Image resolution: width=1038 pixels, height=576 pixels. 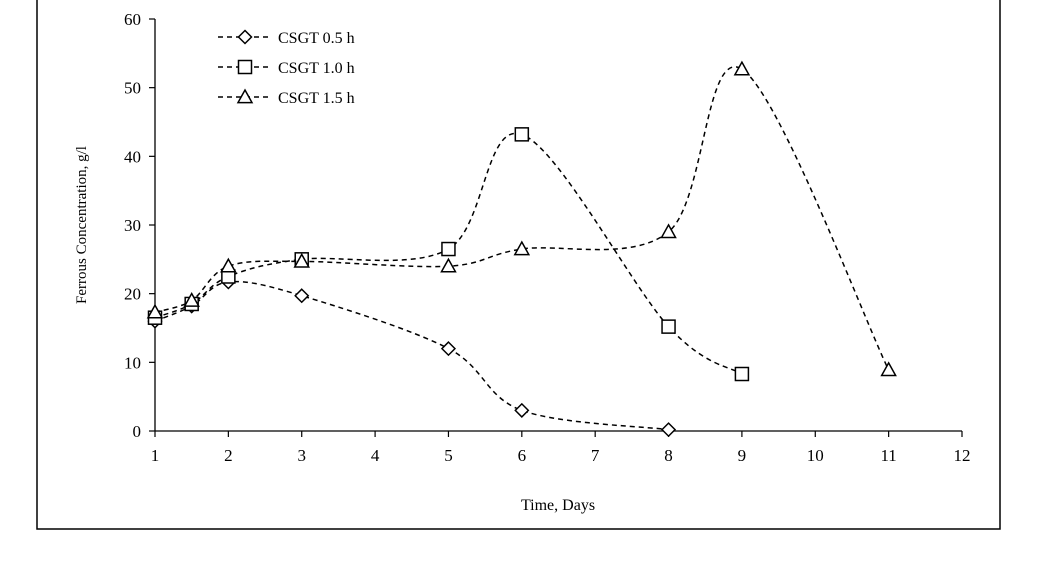 I want to click on legend: CSGT 0.5 h CSGT 1.0 h CSGT 1.5 h, so click(x=286, y=68).